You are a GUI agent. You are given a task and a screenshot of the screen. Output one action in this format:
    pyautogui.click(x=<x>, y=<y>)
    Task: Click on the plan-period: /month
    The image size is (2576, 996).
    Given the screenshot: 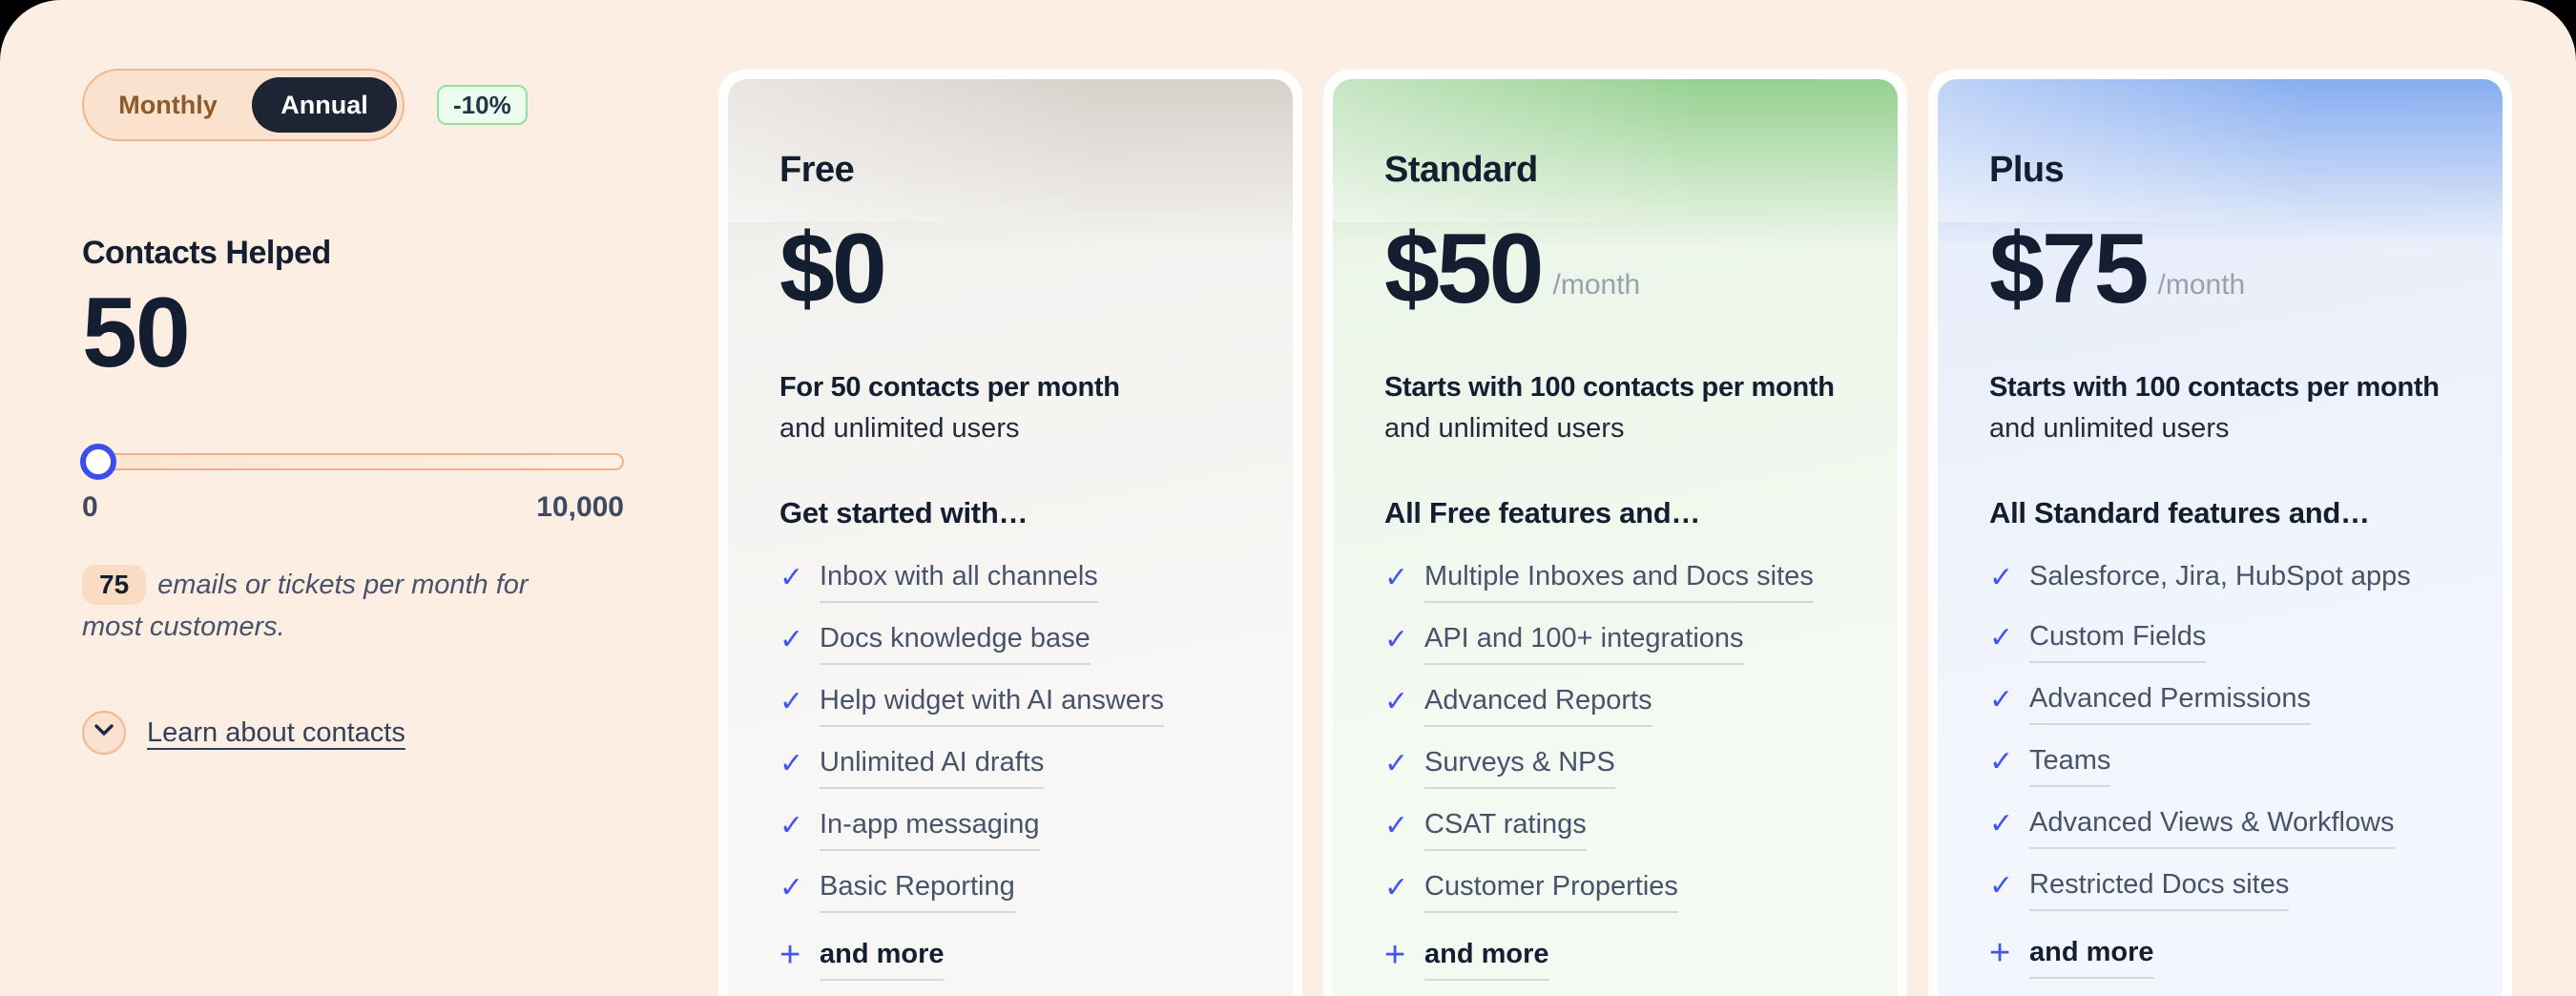 What is the action you would take?
    pyautogui.click(x=2201, y=285)
    